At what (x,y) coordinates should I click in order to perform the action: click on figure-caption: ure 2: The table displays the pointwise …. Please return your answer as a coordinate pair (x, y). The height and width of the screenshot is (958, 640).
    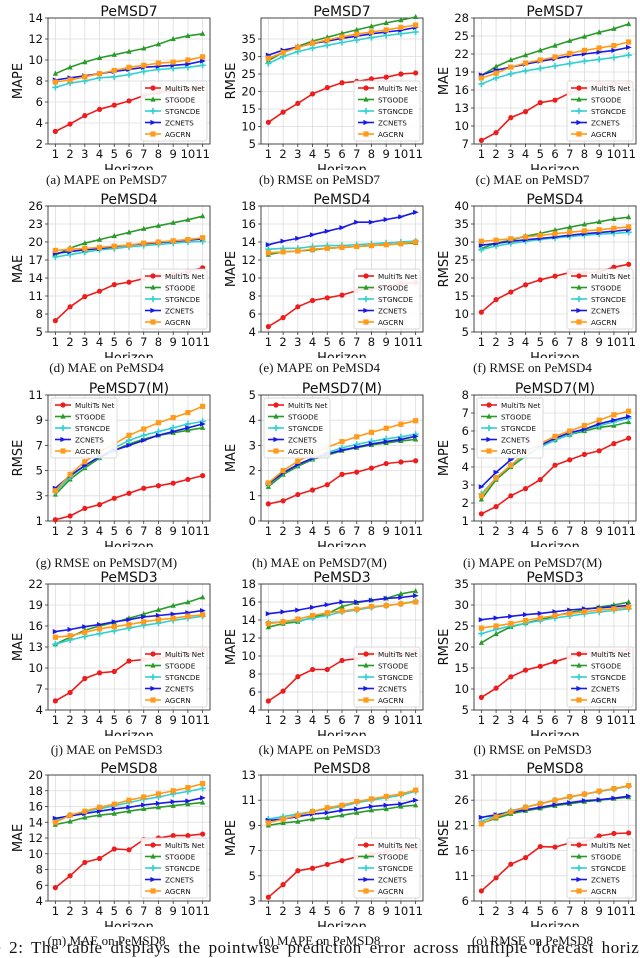
    Looking at the image, I should click on (320, 947).